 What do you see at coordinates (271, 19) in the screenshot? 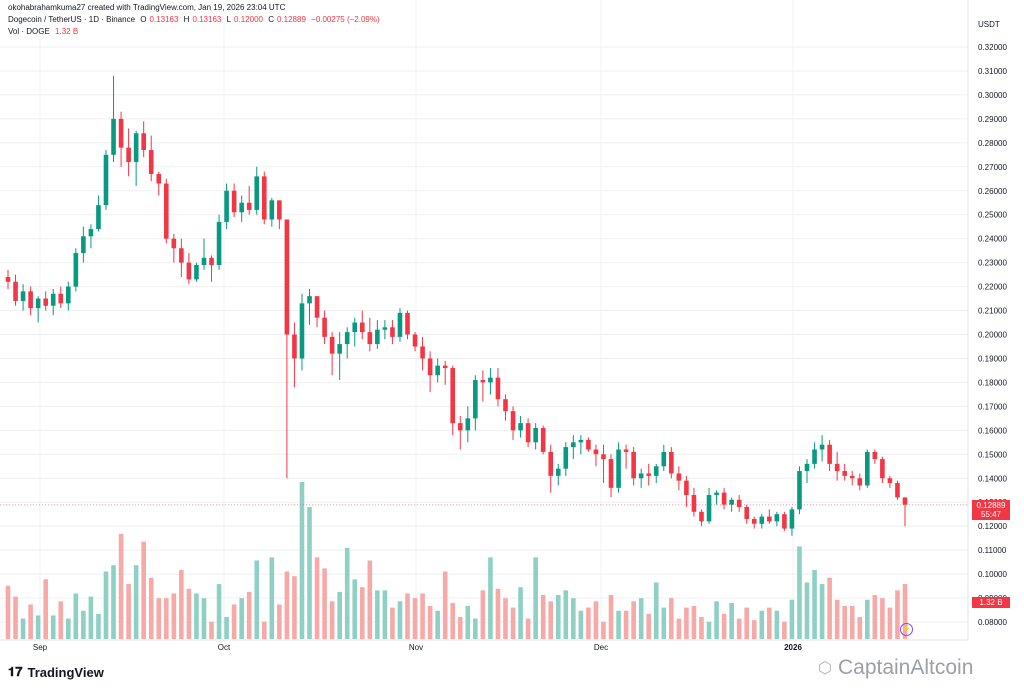
I see `close-label: C` at bounding box center [271, 19].